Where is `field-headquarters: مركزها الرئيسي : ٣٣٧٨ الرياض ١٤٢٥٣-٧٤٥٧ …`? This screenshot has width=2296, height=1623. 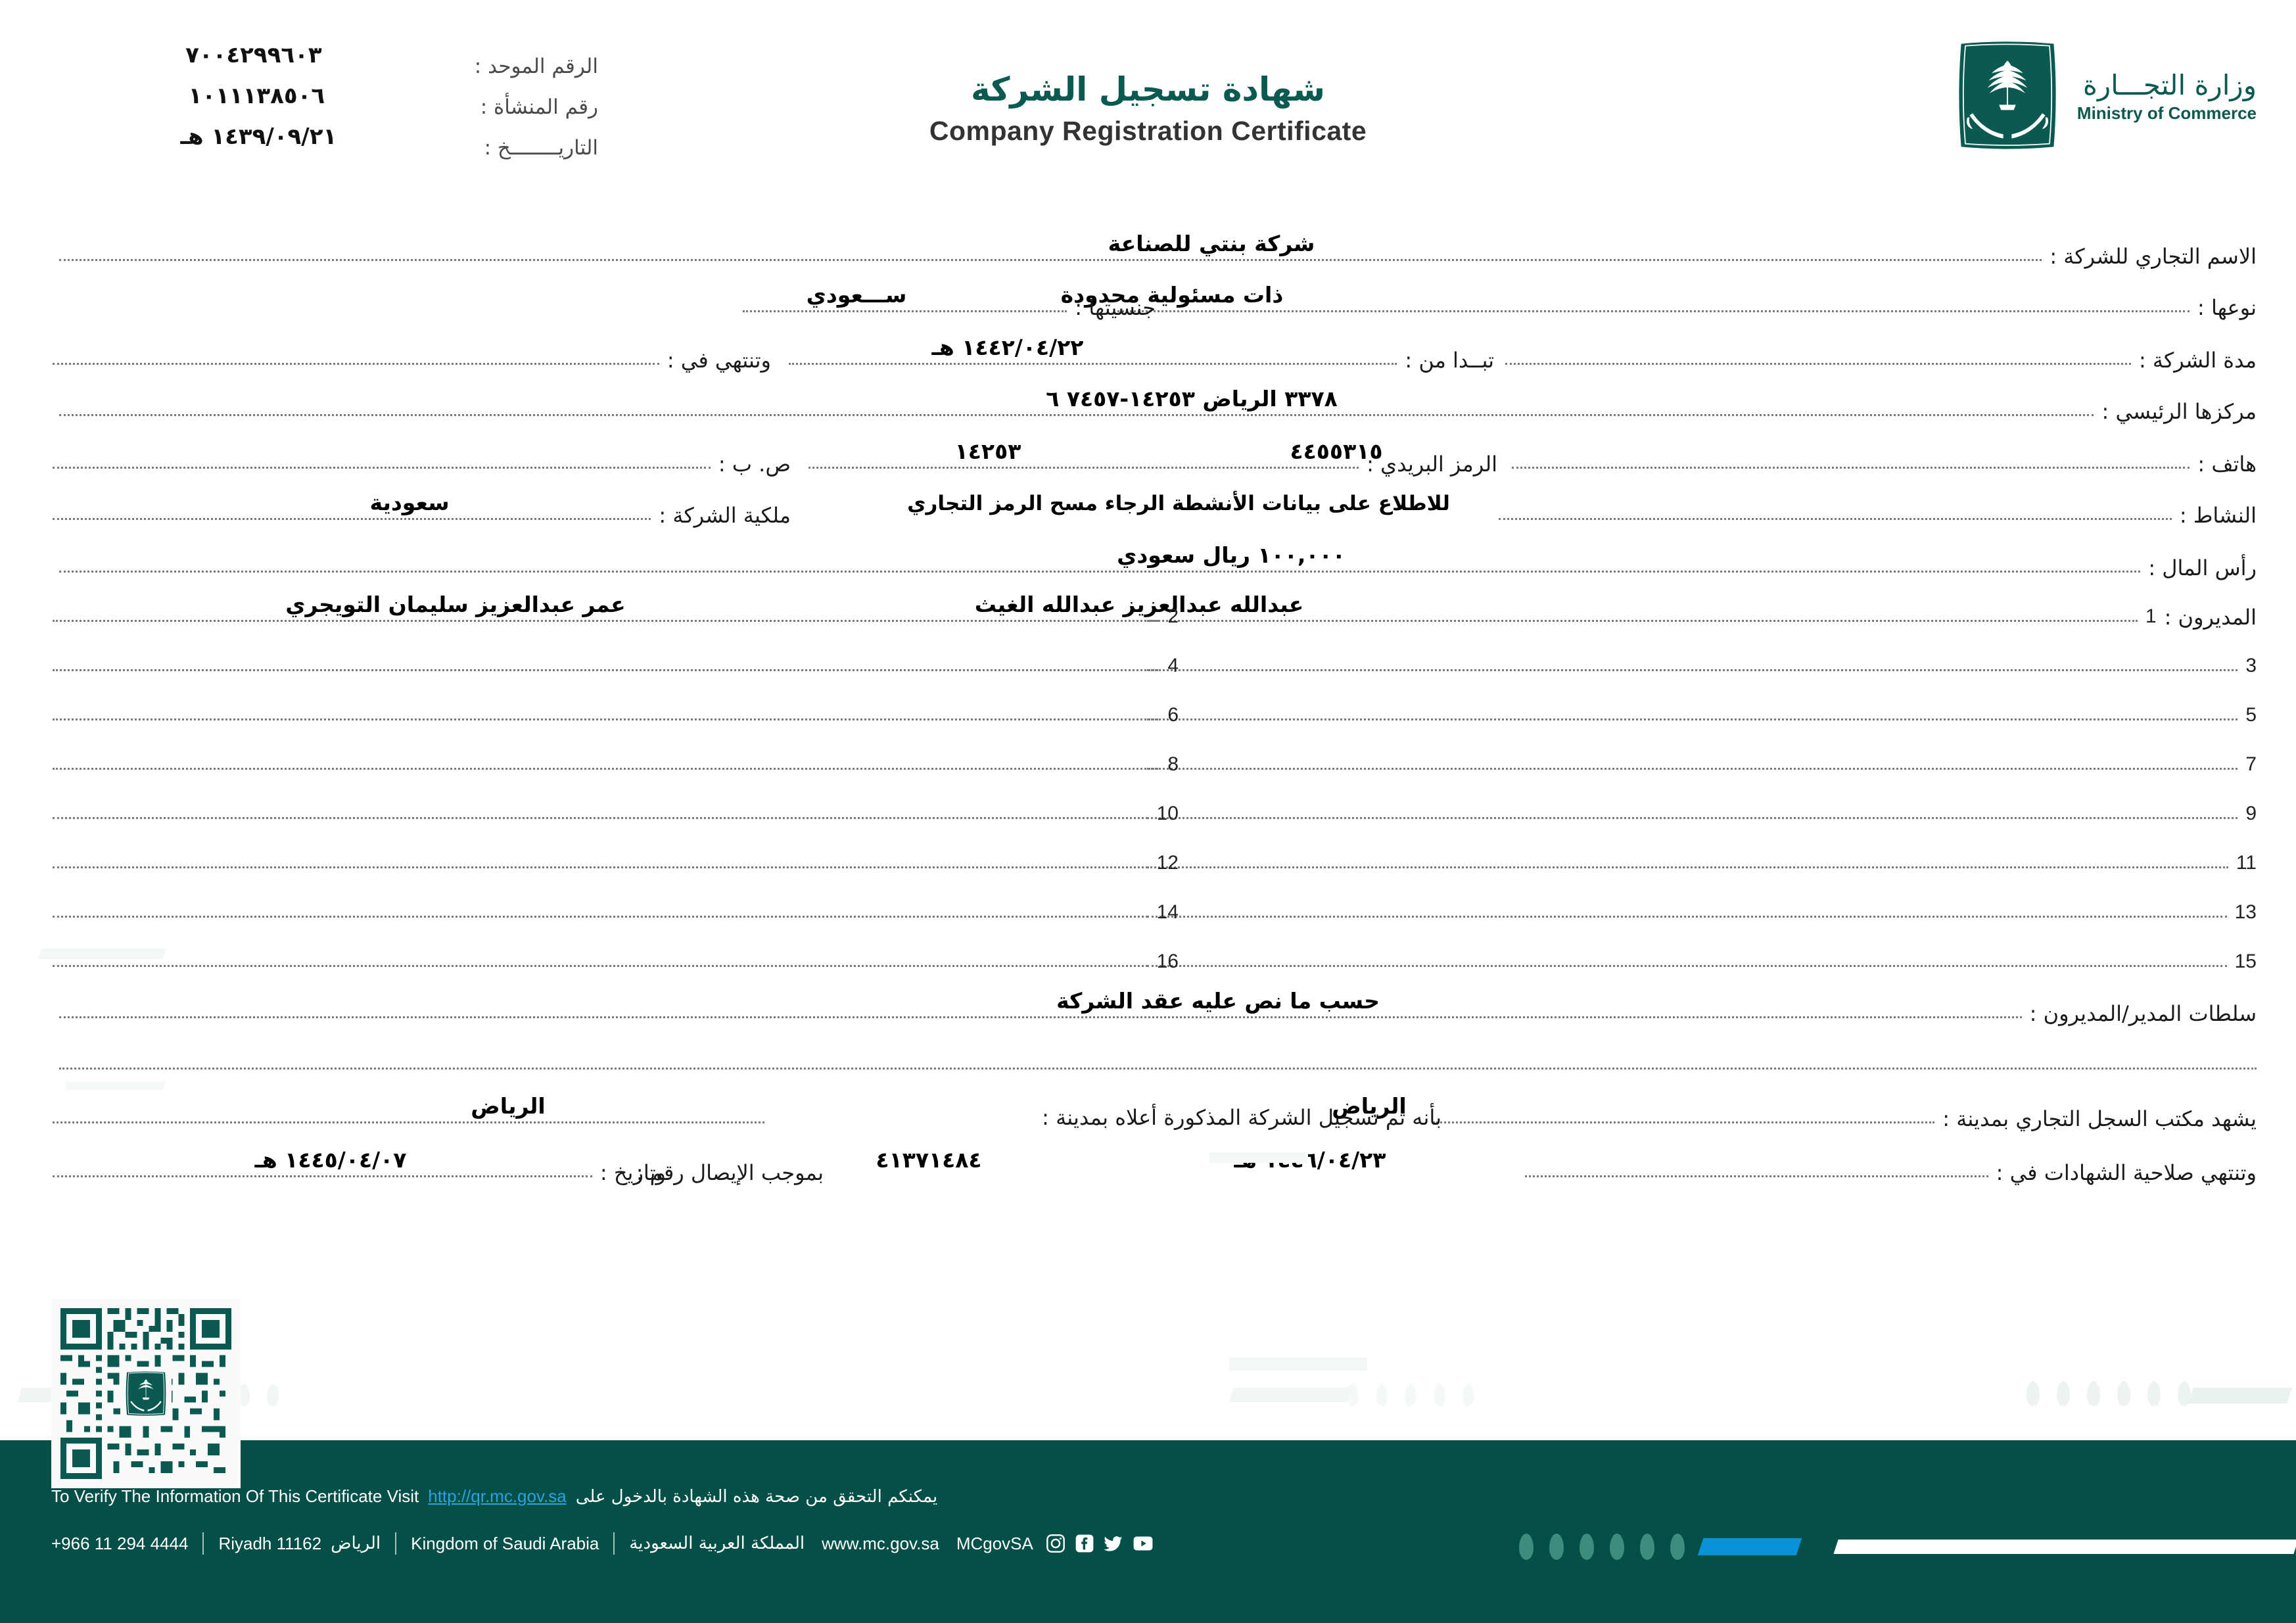 field-headquarters: مركزها الرئيسي : ٣٣٧٨ الرياض ١٤٢٥٣-٧٤٥٧ … is located at coordinates (1148, 397).